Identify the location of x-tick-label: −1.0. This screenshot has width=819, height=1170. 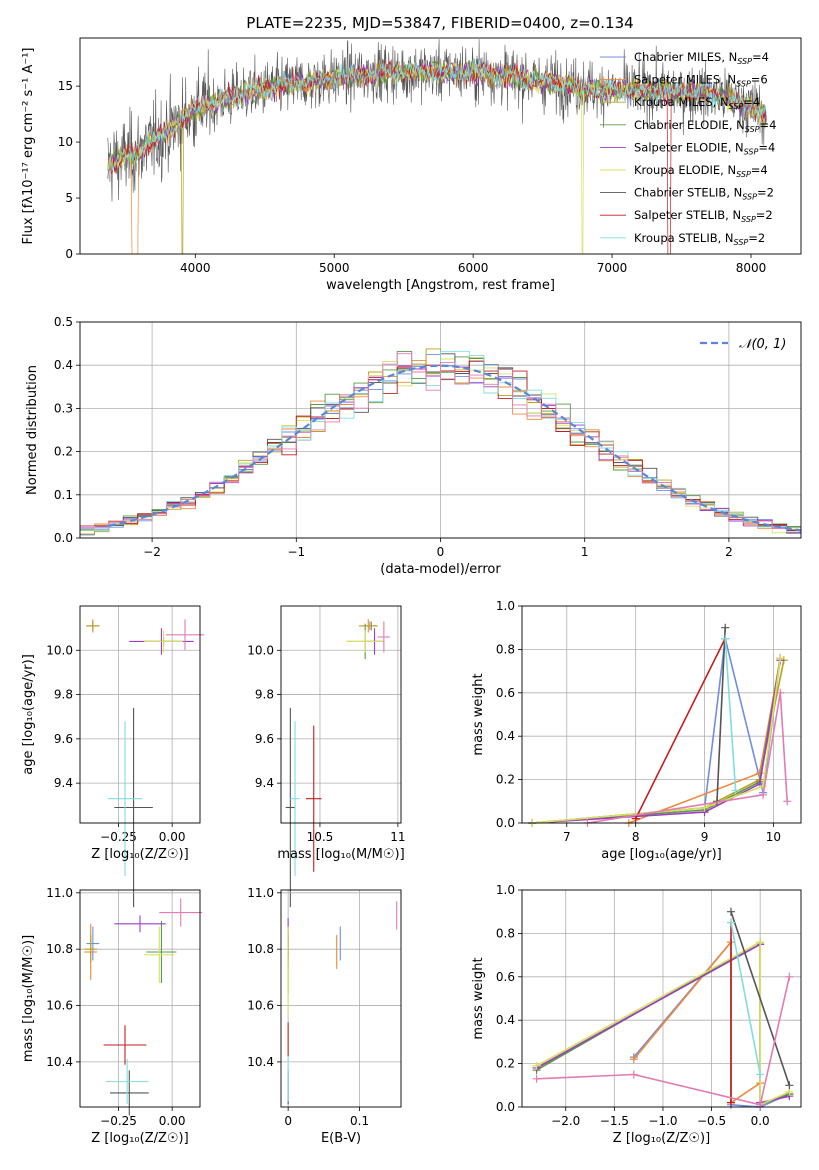
(662, 1121).